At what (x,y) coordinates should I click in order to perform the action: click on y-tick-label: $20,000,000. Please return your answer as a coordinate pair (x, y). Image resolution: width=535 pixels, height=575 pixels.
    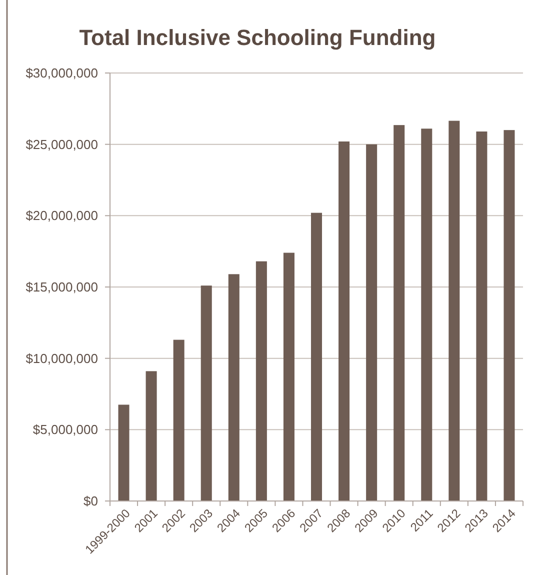
    Looking at the image, I should click on (62, 216).